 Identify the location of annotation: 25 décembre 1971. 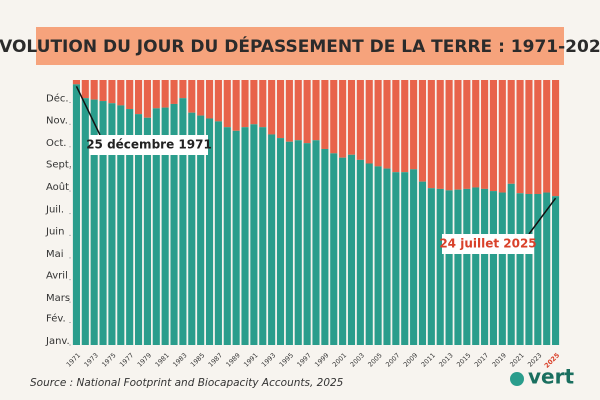
(149, 145).